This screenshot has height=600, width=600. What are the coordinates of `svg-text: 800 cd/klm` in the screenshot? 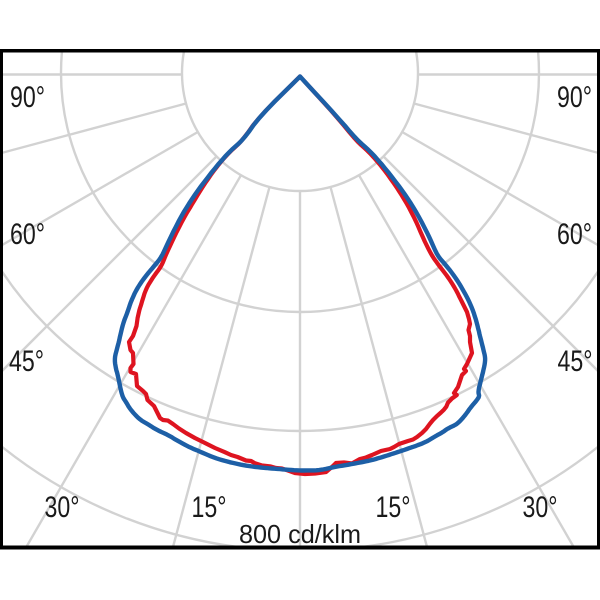 It's located at (300, 534).